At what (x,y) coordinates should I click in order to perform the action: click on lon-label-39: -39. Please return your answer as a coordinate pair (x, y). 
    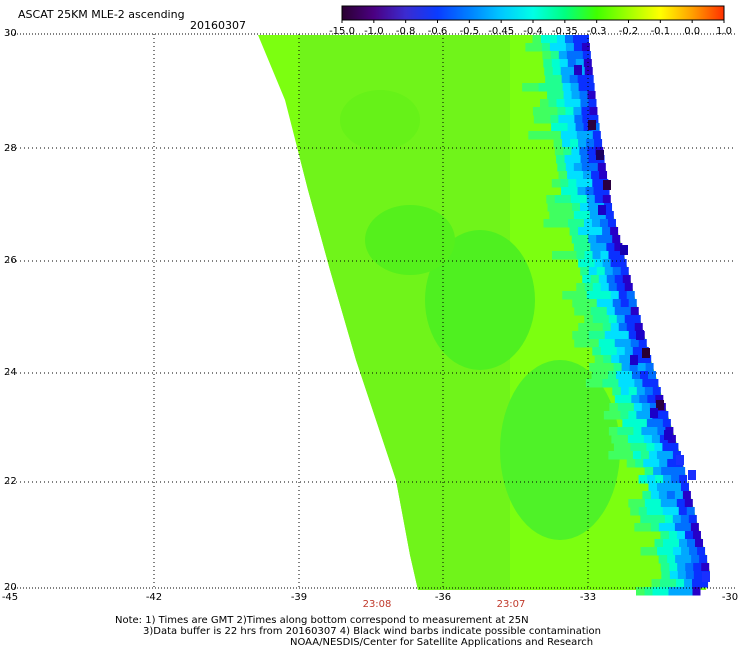
    Looking at the image, I should click on (299, 597).